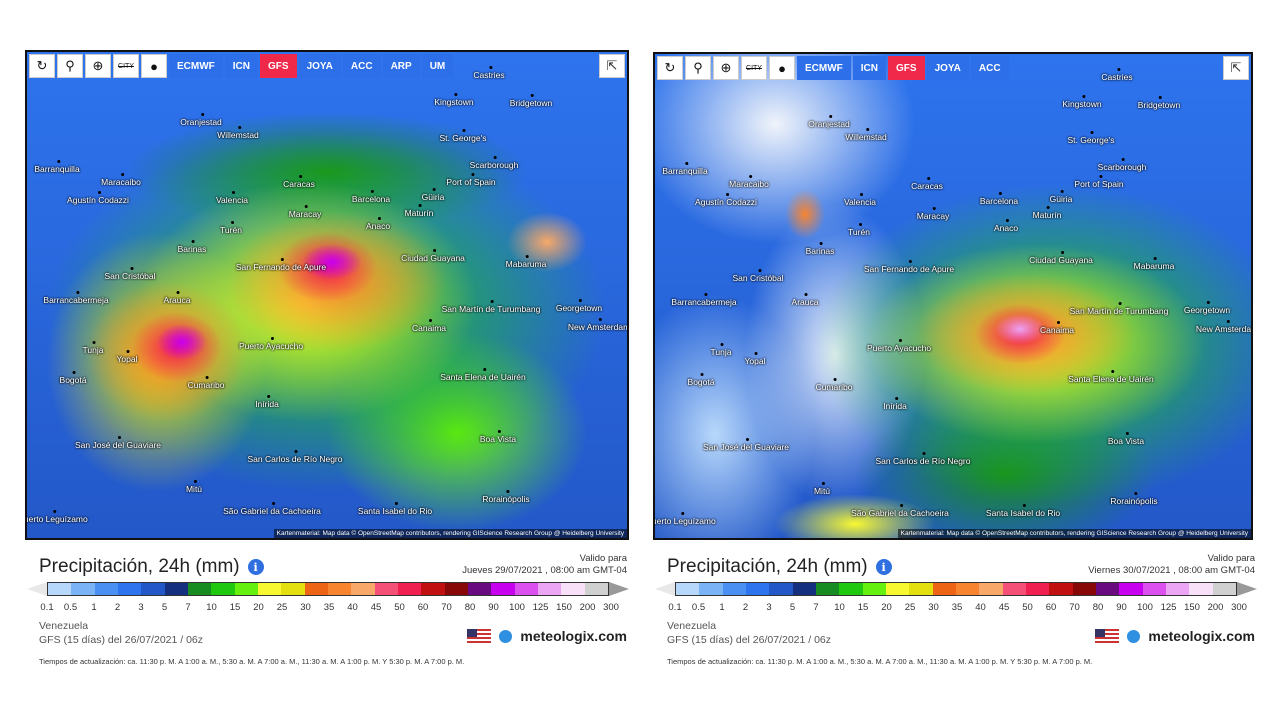 This screenshot has width=1280, height=720. What do you see at coordinates (675, 607) in the screenshot?
I see `legend-tick: 0.1` at bounding box center [675, 607].